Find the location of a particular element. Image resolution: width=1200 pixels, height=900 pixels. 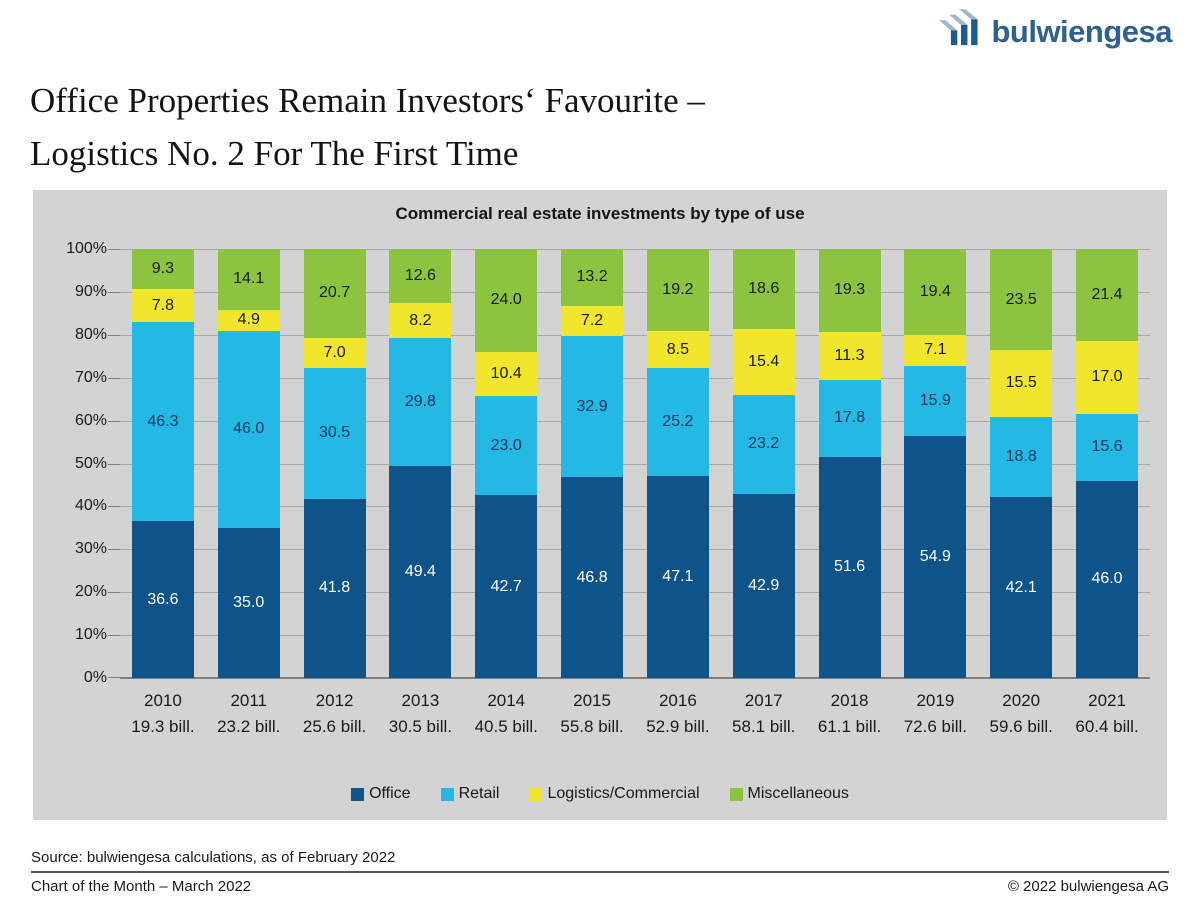

stacked-bar-2012: 41.8 30.5 7.0 20.7 is located at coordinates (334, 463).